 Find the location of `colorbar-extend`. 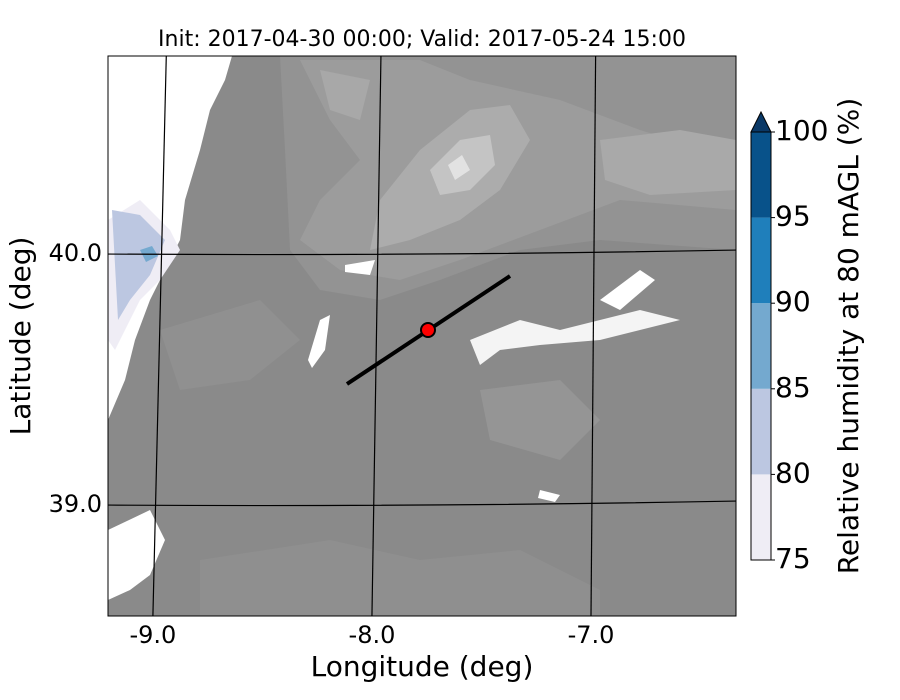

colorbar-extend is located at coordinates (761, 121).